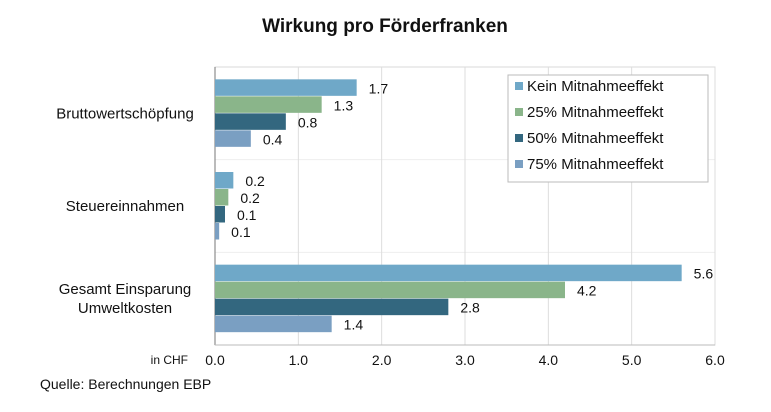 The image size is (771, 412). What do you see at coordinates (608, 128) in the screenshot?
I see `legend-box` at bounding box center [608, 128].